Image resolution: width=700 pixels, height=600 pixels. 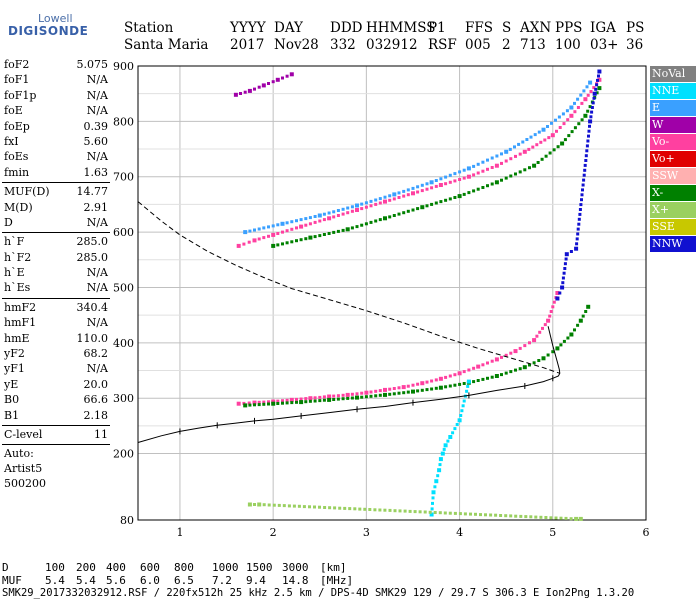 I want to click on row-value: 1500, so click(x=259, y=567).